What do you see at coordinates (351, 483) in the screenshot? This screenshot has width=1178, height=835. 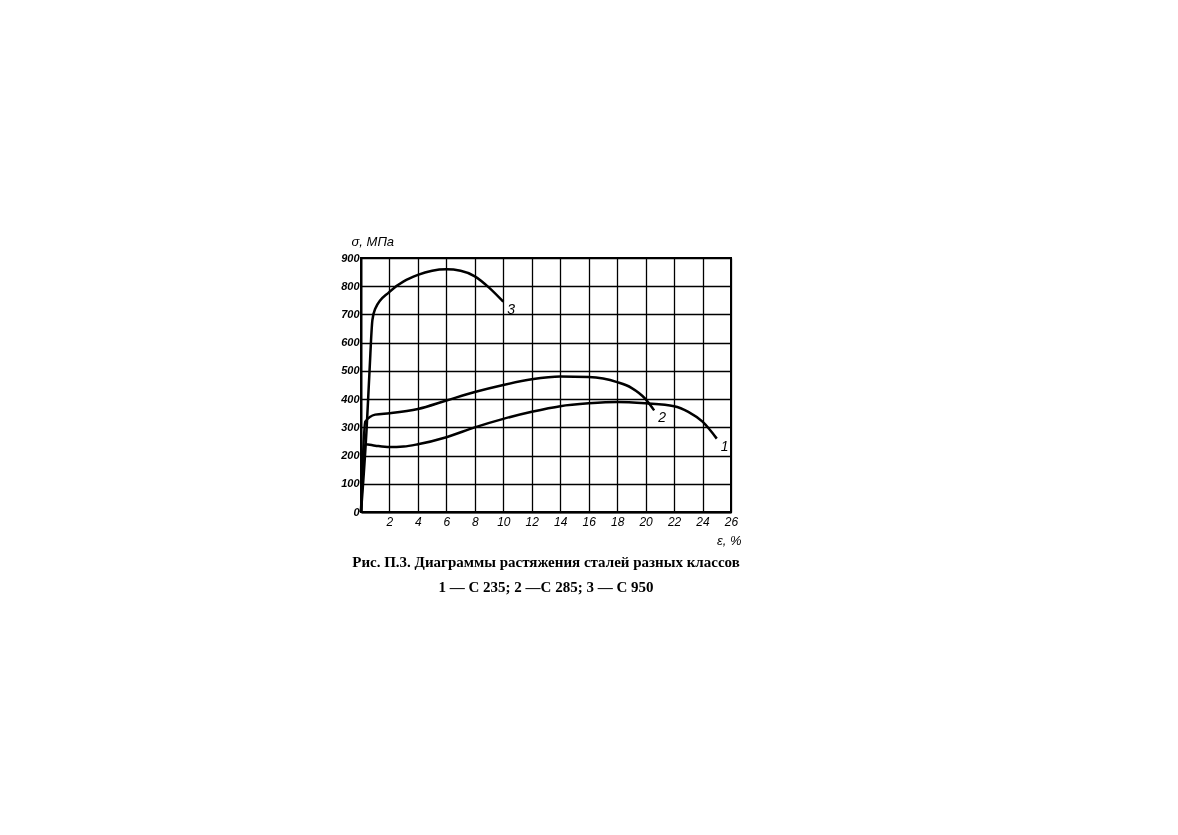 I see `y-tick-label: 100` at bounding box center [351, 483].